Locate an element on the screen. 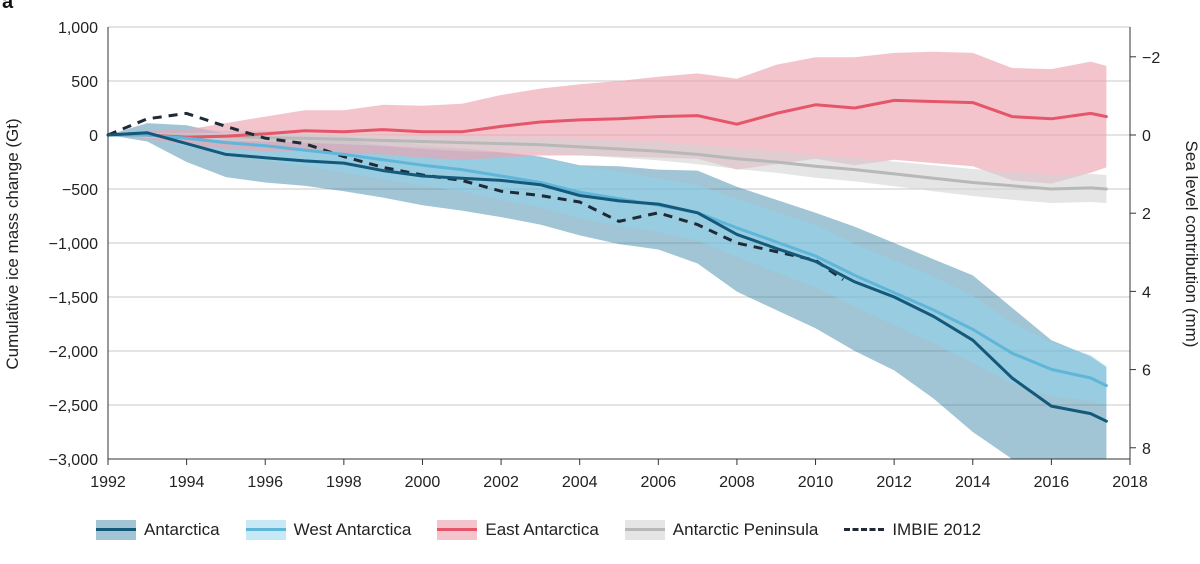 This screenshot has width=1200, height=564. legend-label-antarctica: Antarctica is located at coordinates (182, 529).